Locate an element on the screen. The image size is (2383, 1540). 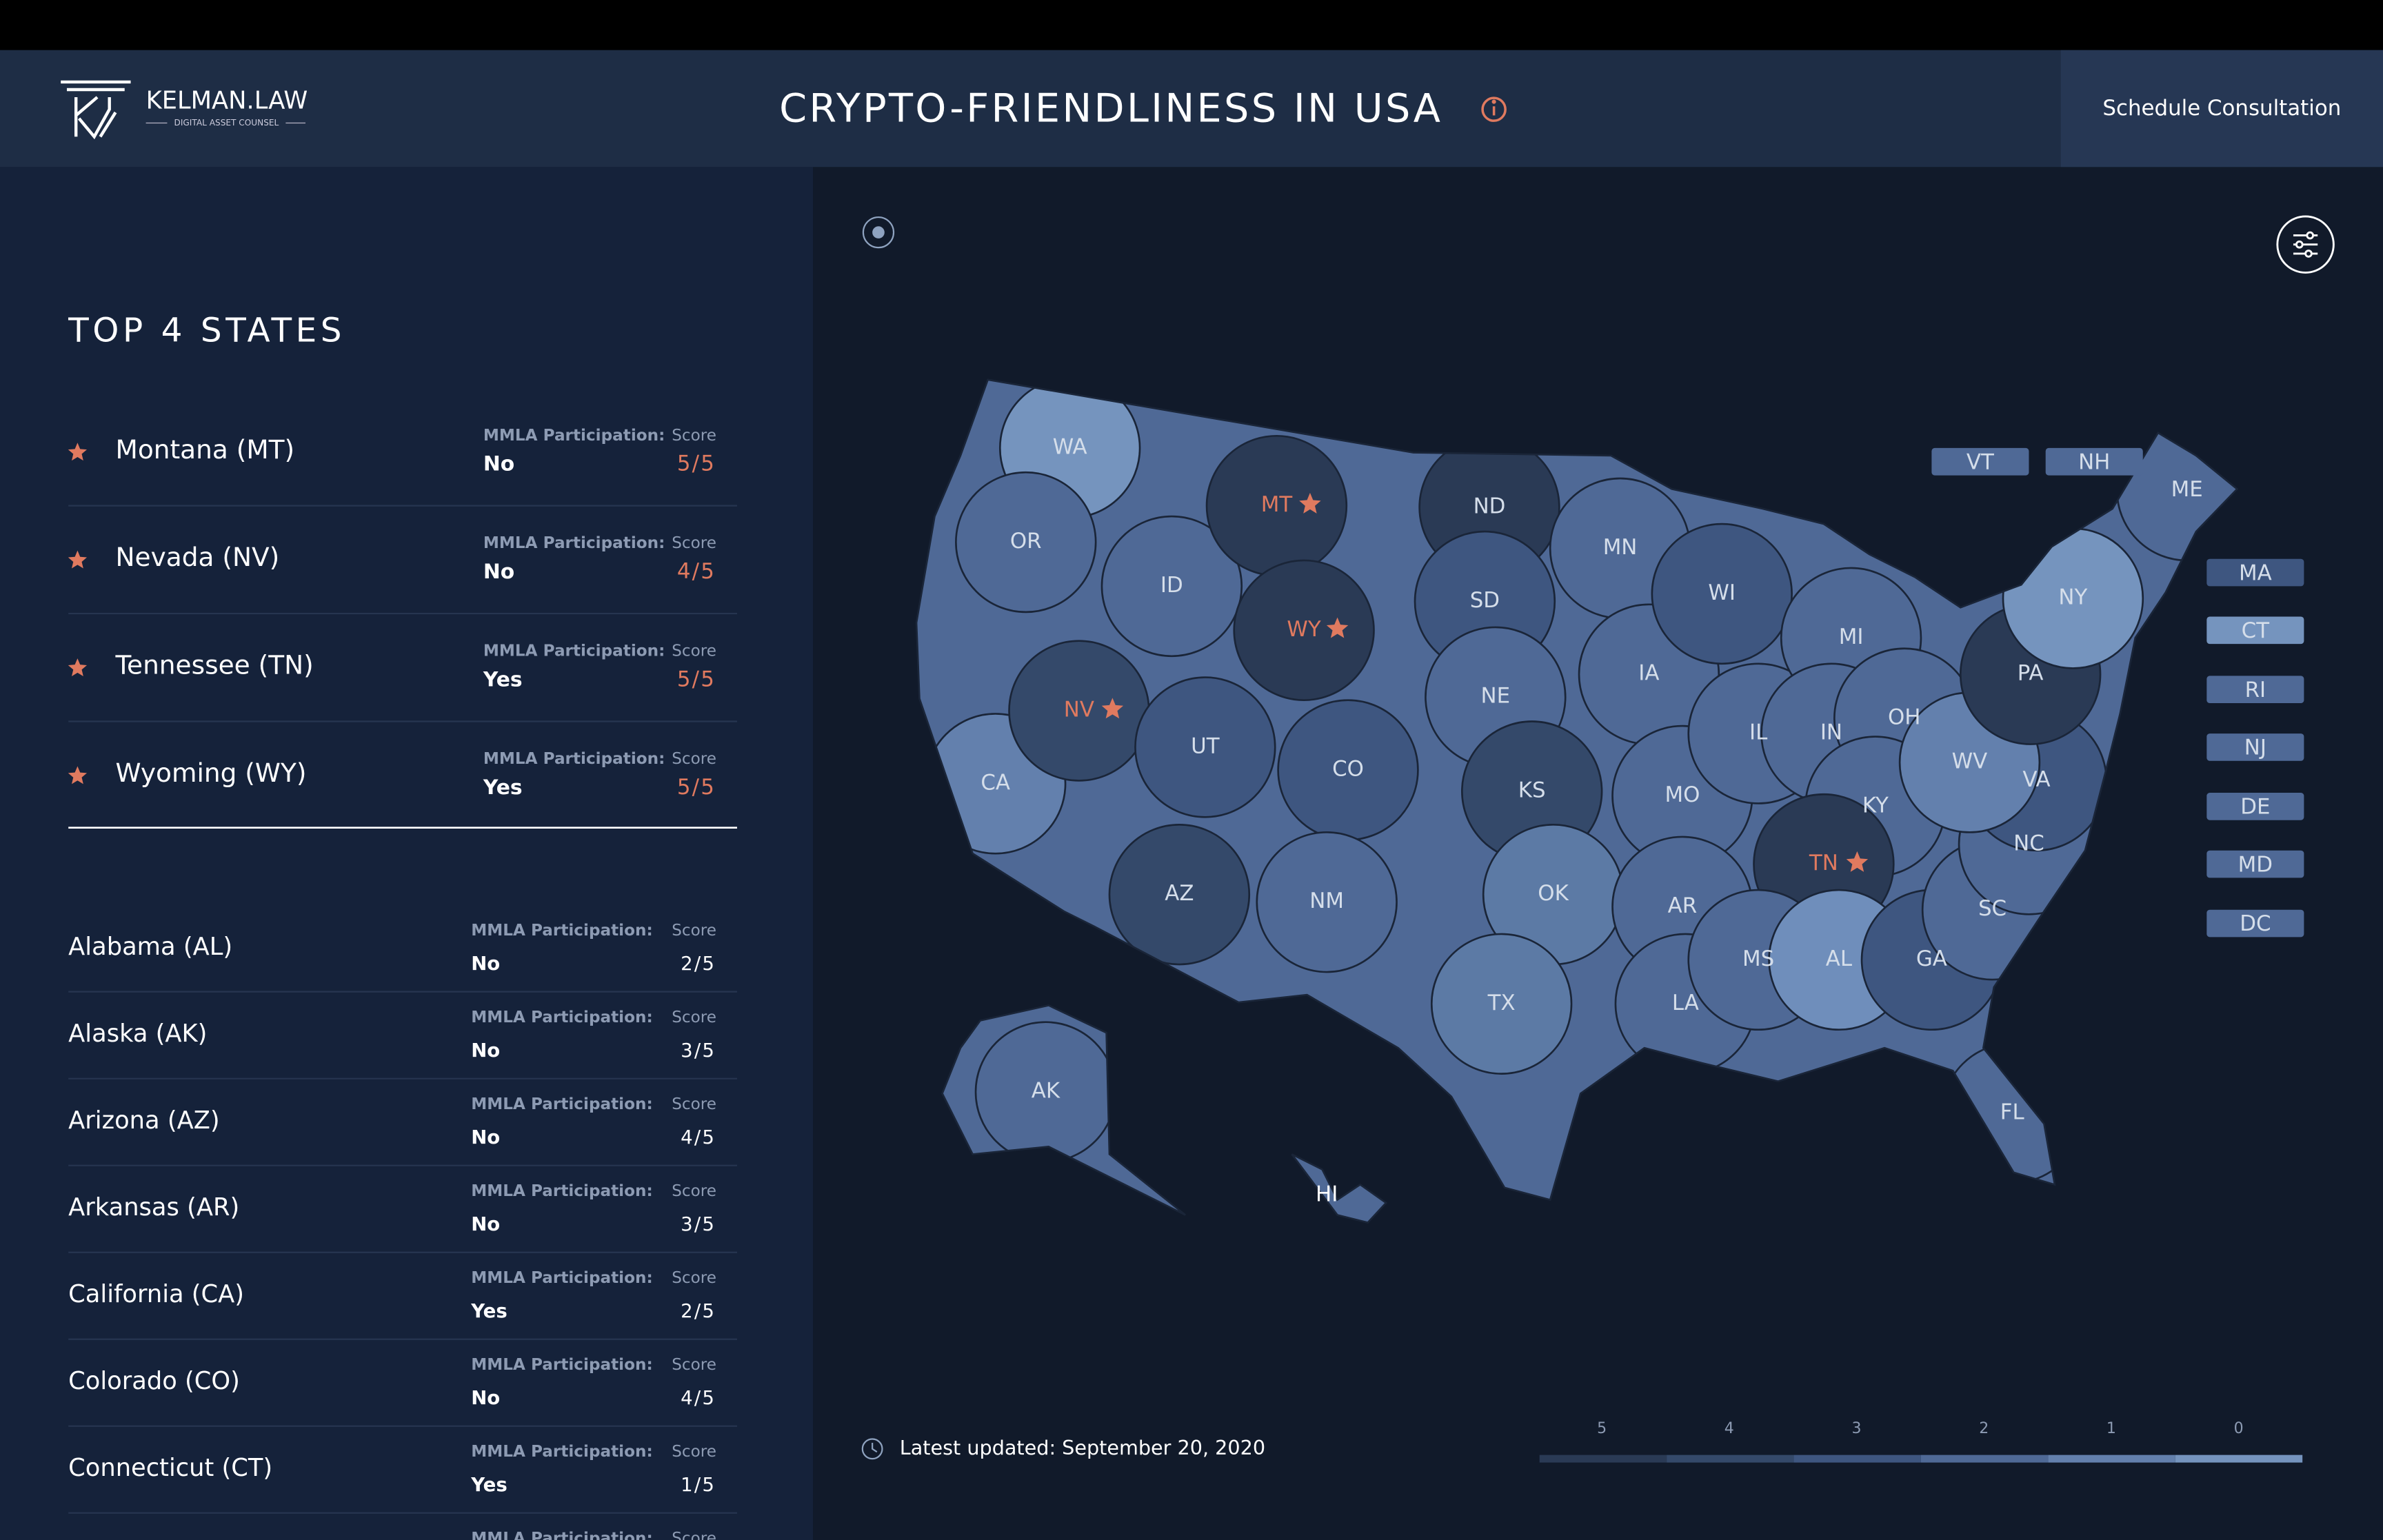
state-label: NV is located at coordinates (1079, 710).